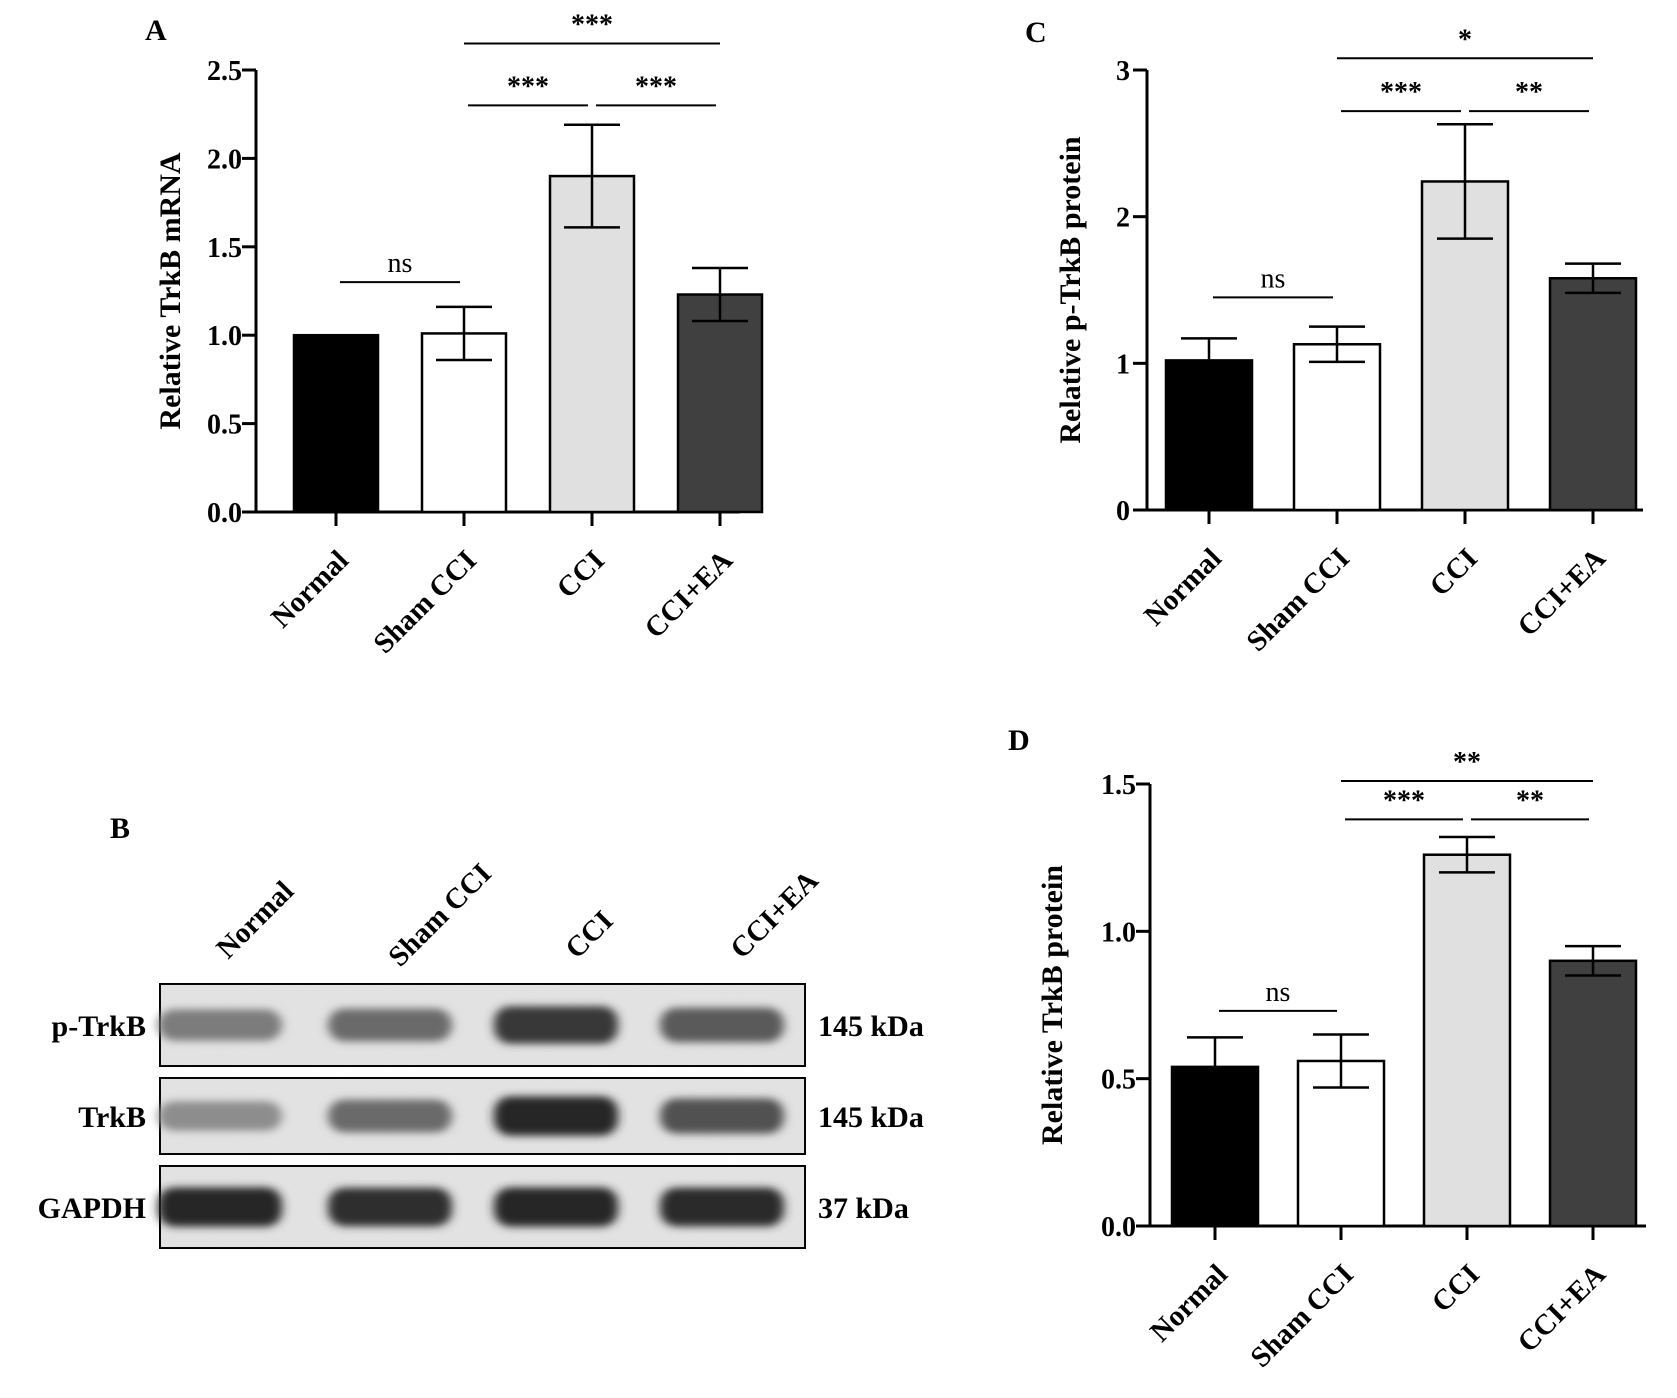 This screenshot has height=1398, width=1677. I want to click on panel-letter-b: B, so click(120, 828).